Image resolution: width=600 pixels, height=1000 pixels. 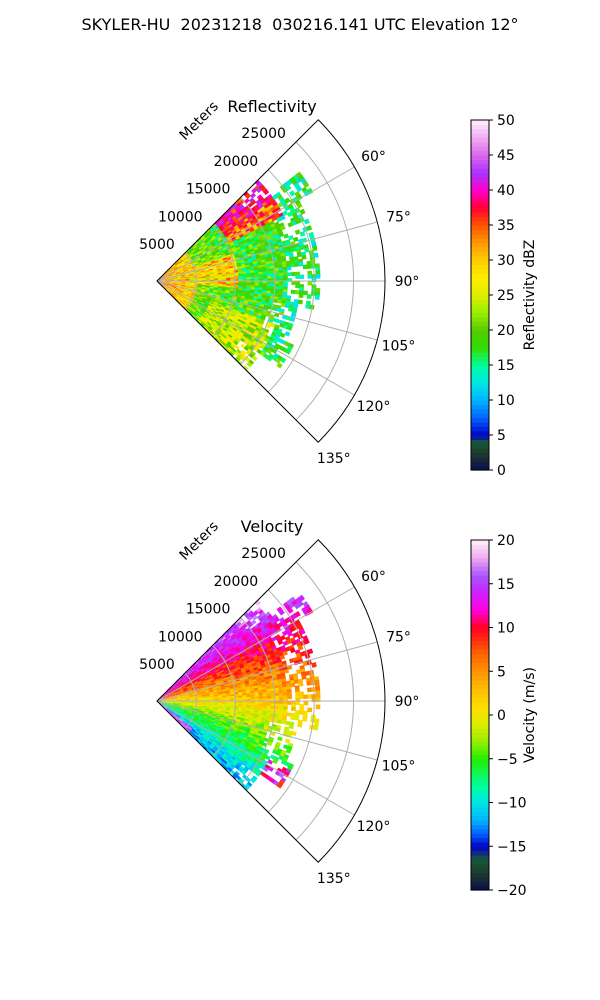 I want to click on colorbar-tick-label: 30, so click(x=506, y=261).